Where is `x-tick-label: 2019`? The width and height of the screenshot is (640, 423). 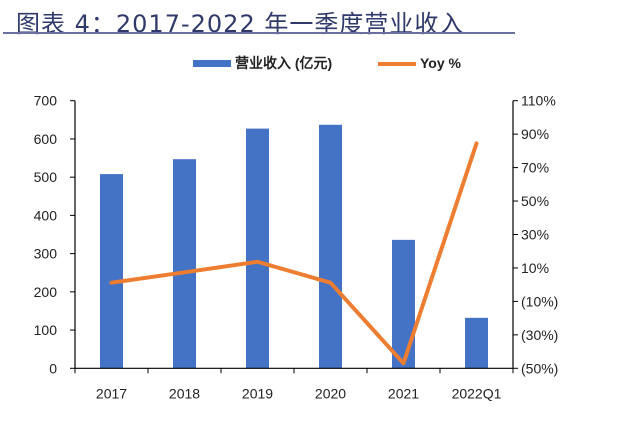 x-tick-label: 2019 is located at coordinates (257, 393).